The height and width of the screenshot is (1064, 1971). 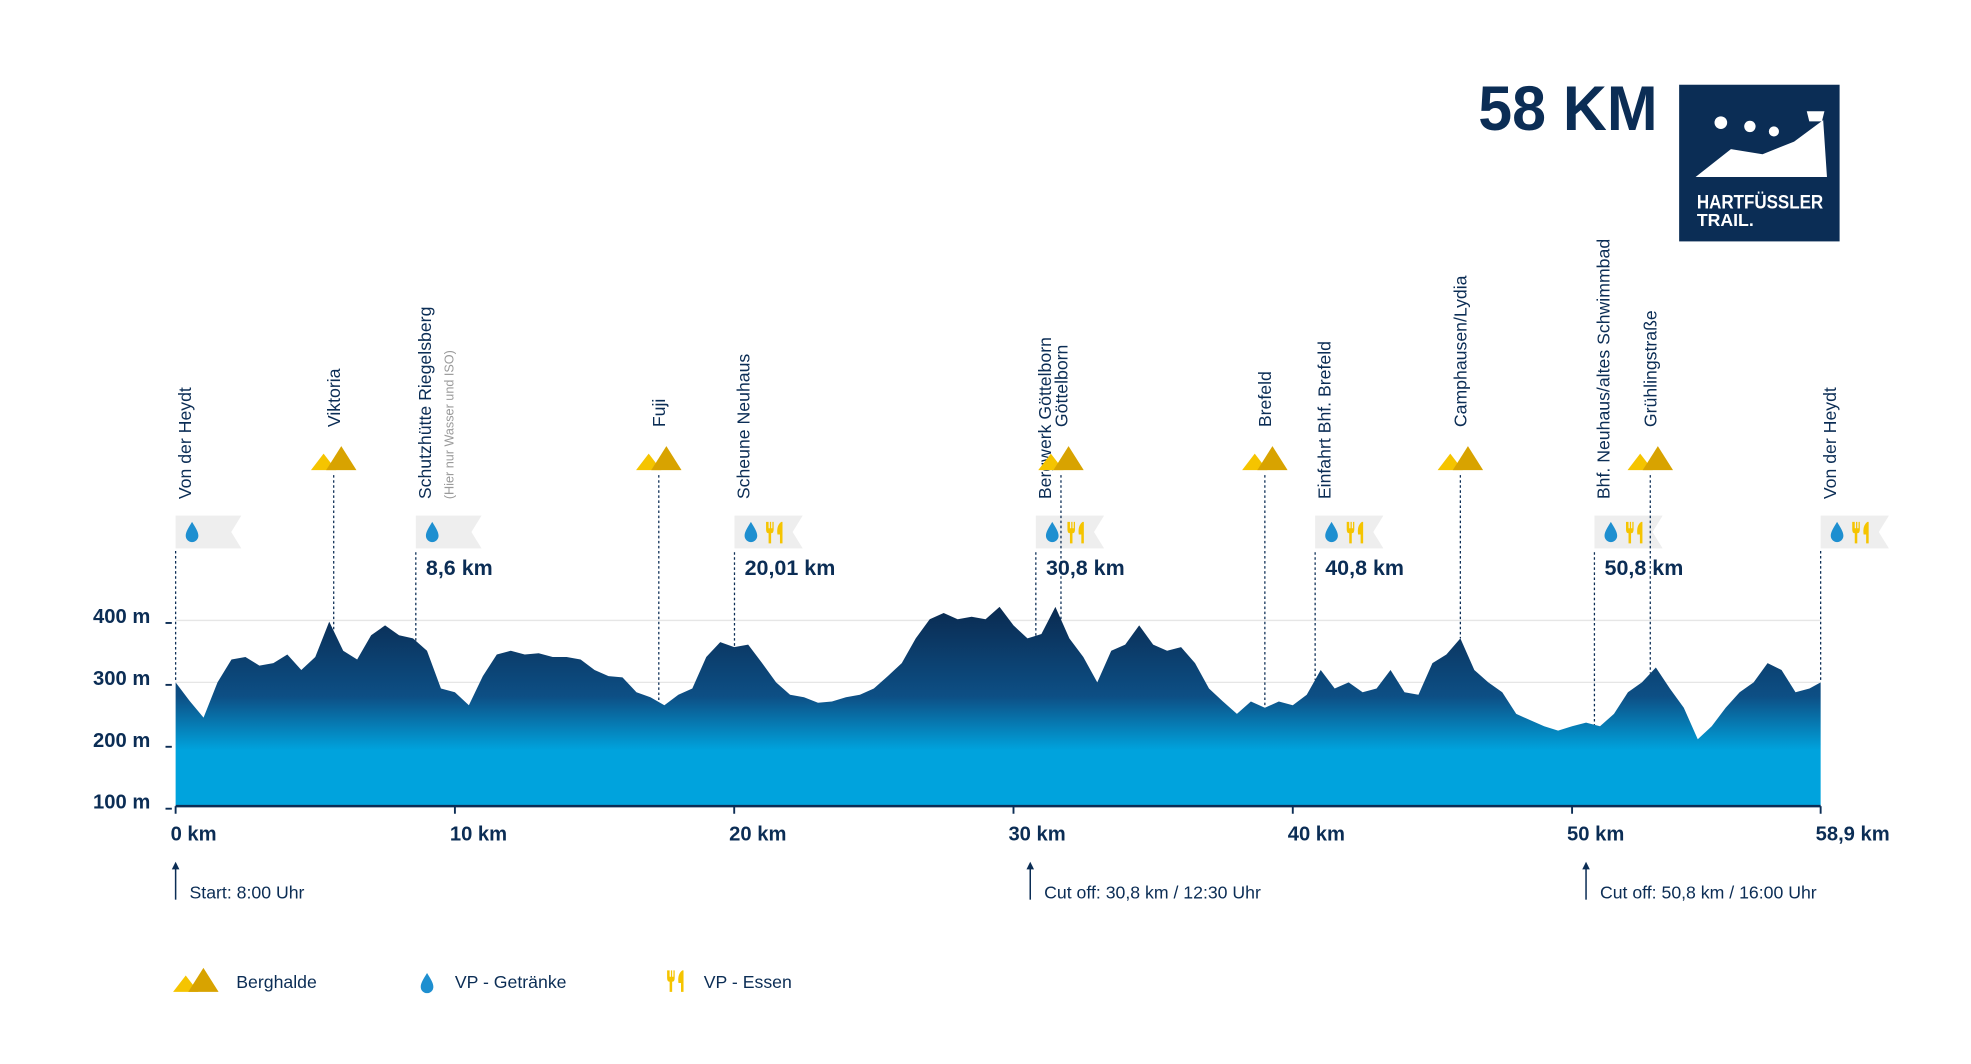 I want to click on x-tick-label: 58,9 km, so click(x=1853, y=834).